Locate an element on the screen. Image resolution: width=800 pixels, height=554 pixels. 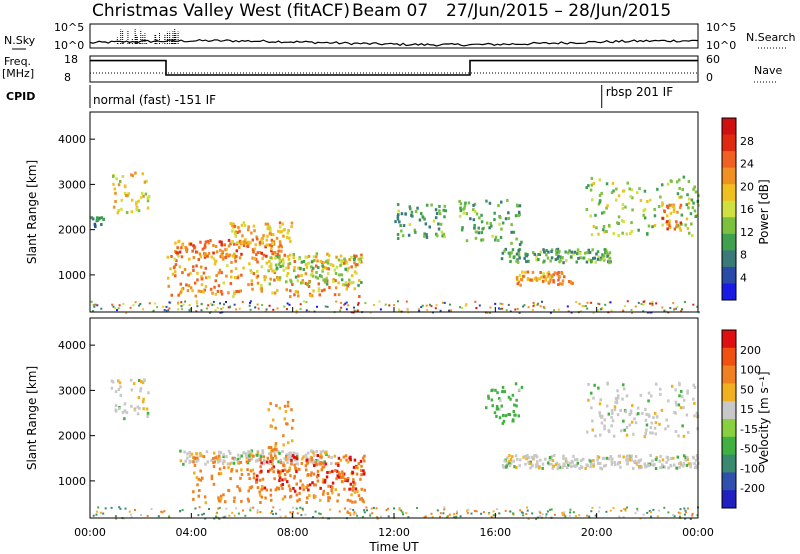
date-range: 27/Jun/2015 – 28/Jun/2015 is located at coordinates (558, 11).